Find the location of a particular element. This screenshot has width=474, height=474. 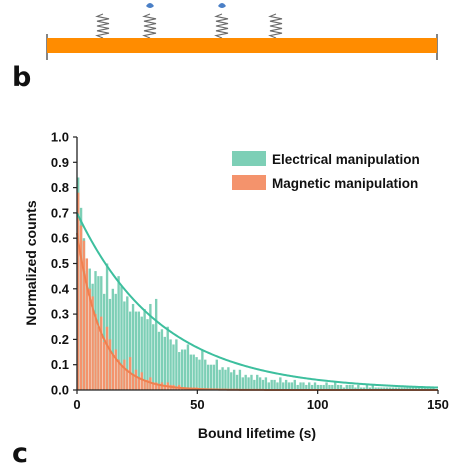

y-tick-label: 1.0 is located at coordinates (60, 137).